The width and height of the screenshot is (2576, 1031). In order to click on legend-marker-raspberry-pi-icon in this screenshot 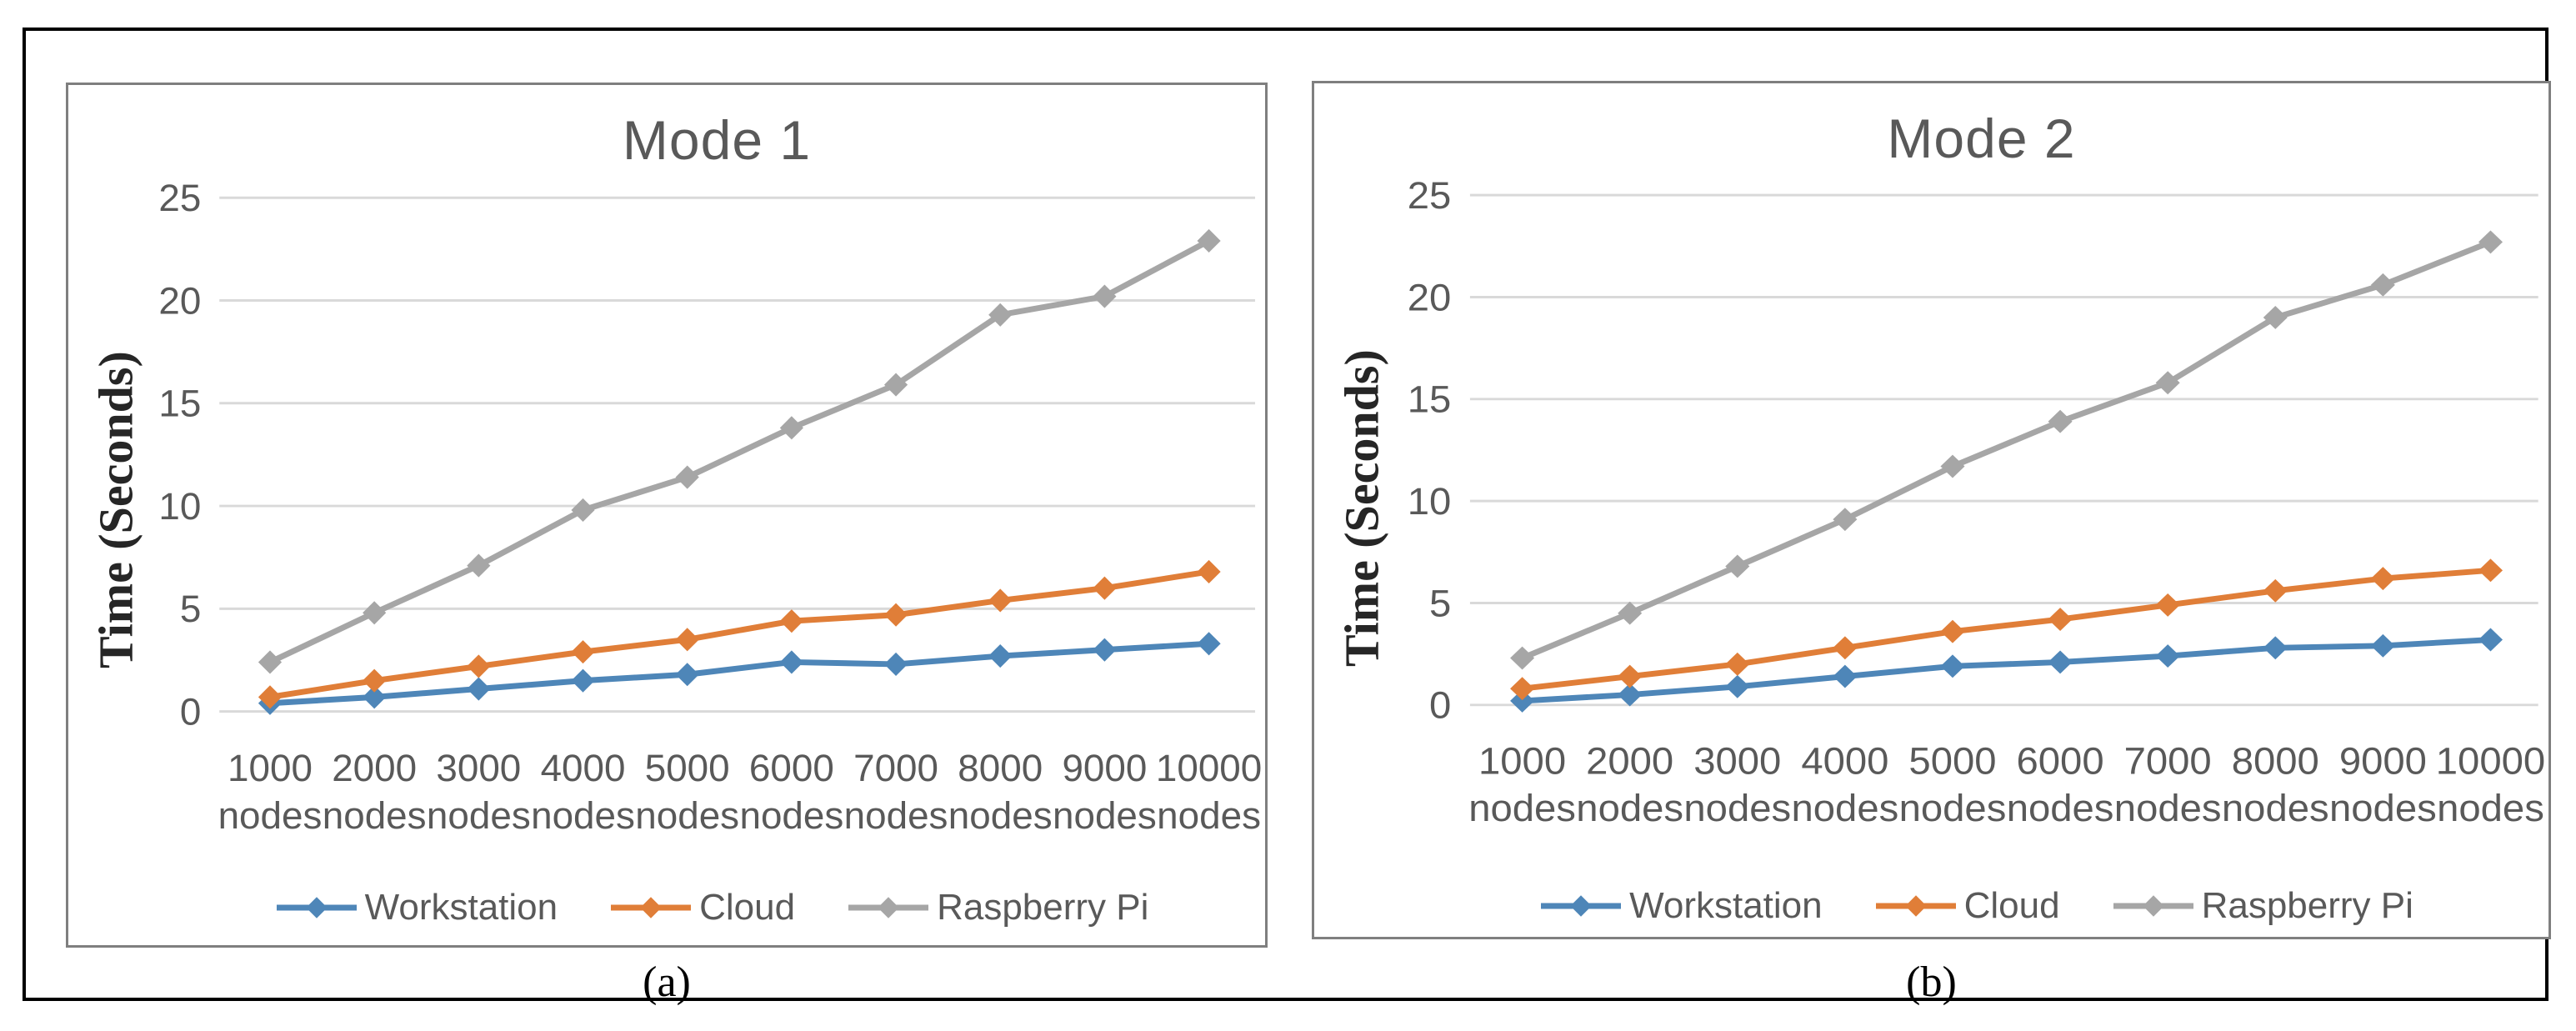, I will do `click(888, 907)`.